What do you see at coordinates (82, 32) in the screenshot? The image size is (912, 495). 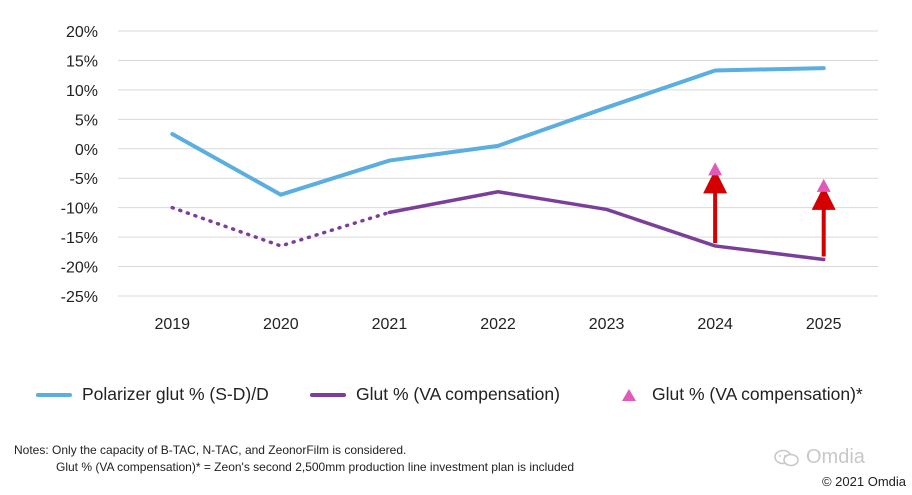 I see `y-tick-label: 20%` at bounding box center [82, 32].